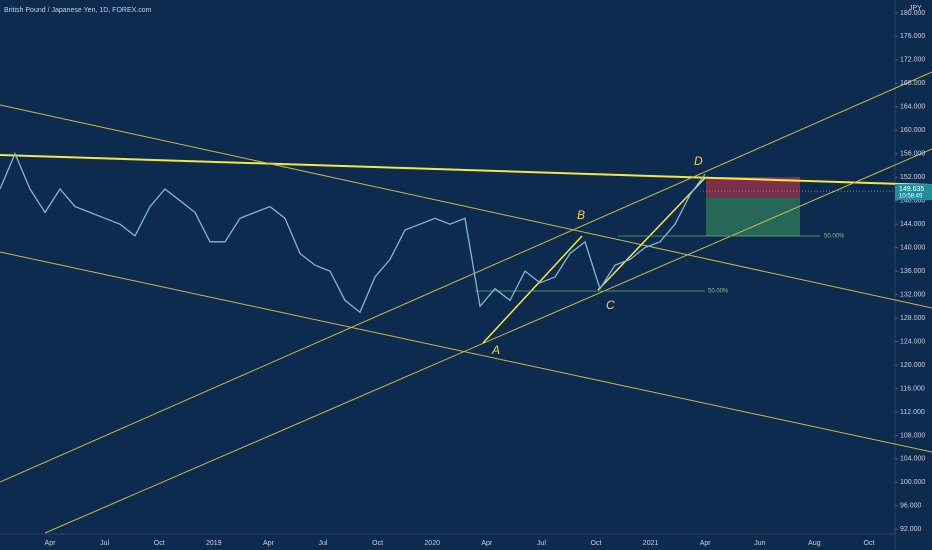 This screenshot has height=550, width=932. I want to click on y-tick-label: 132.000, so click(912, 294).